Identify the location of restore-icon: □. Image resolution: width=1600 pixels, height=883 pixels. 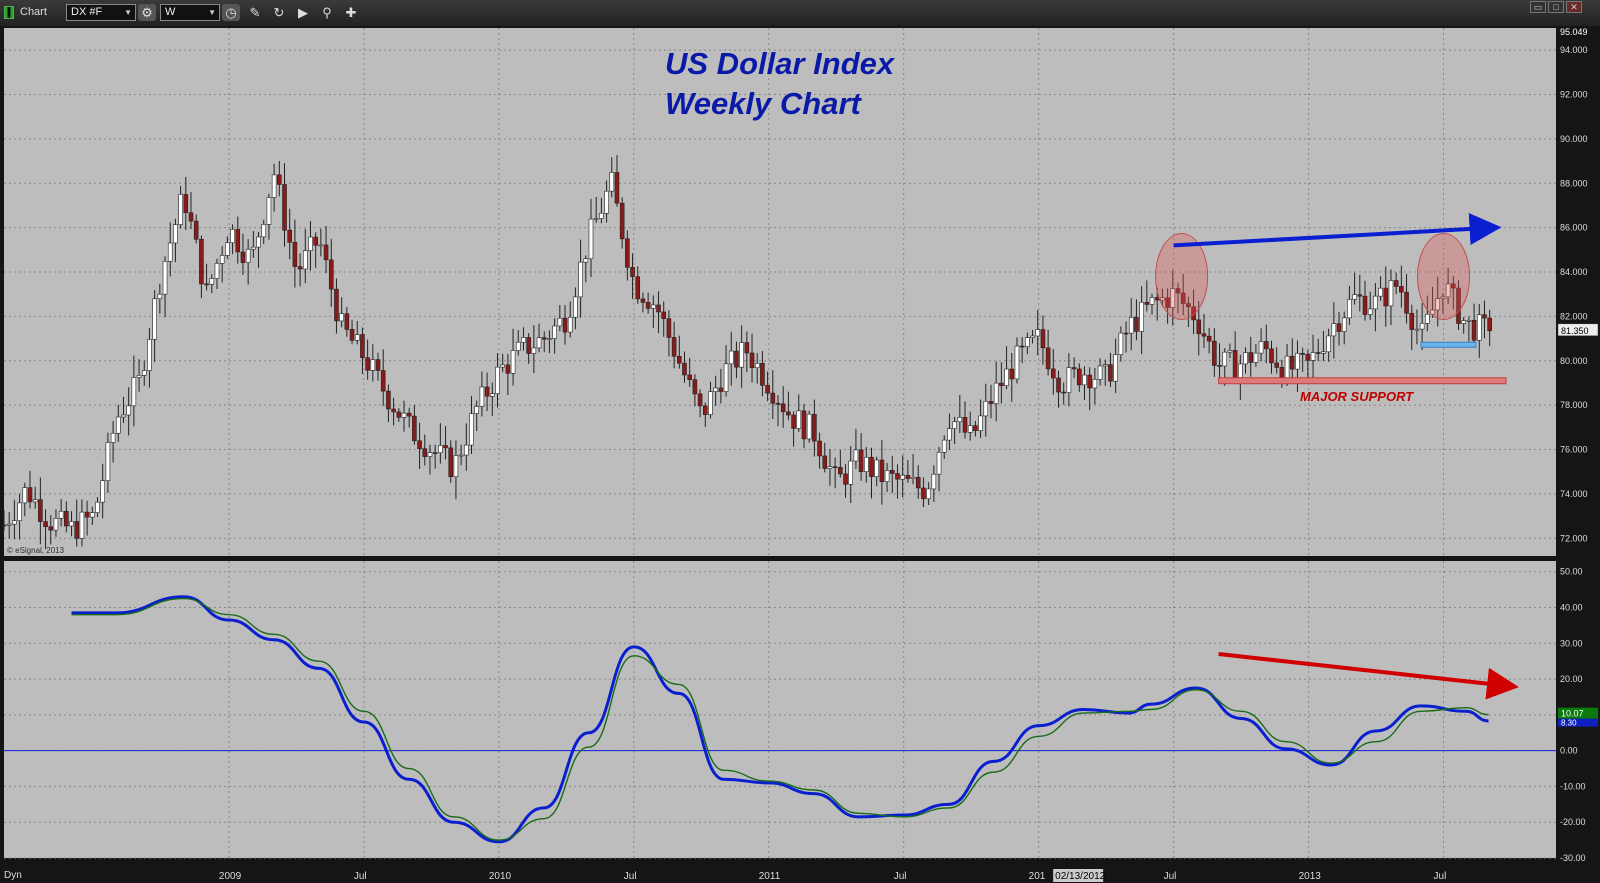
(1556, 7).